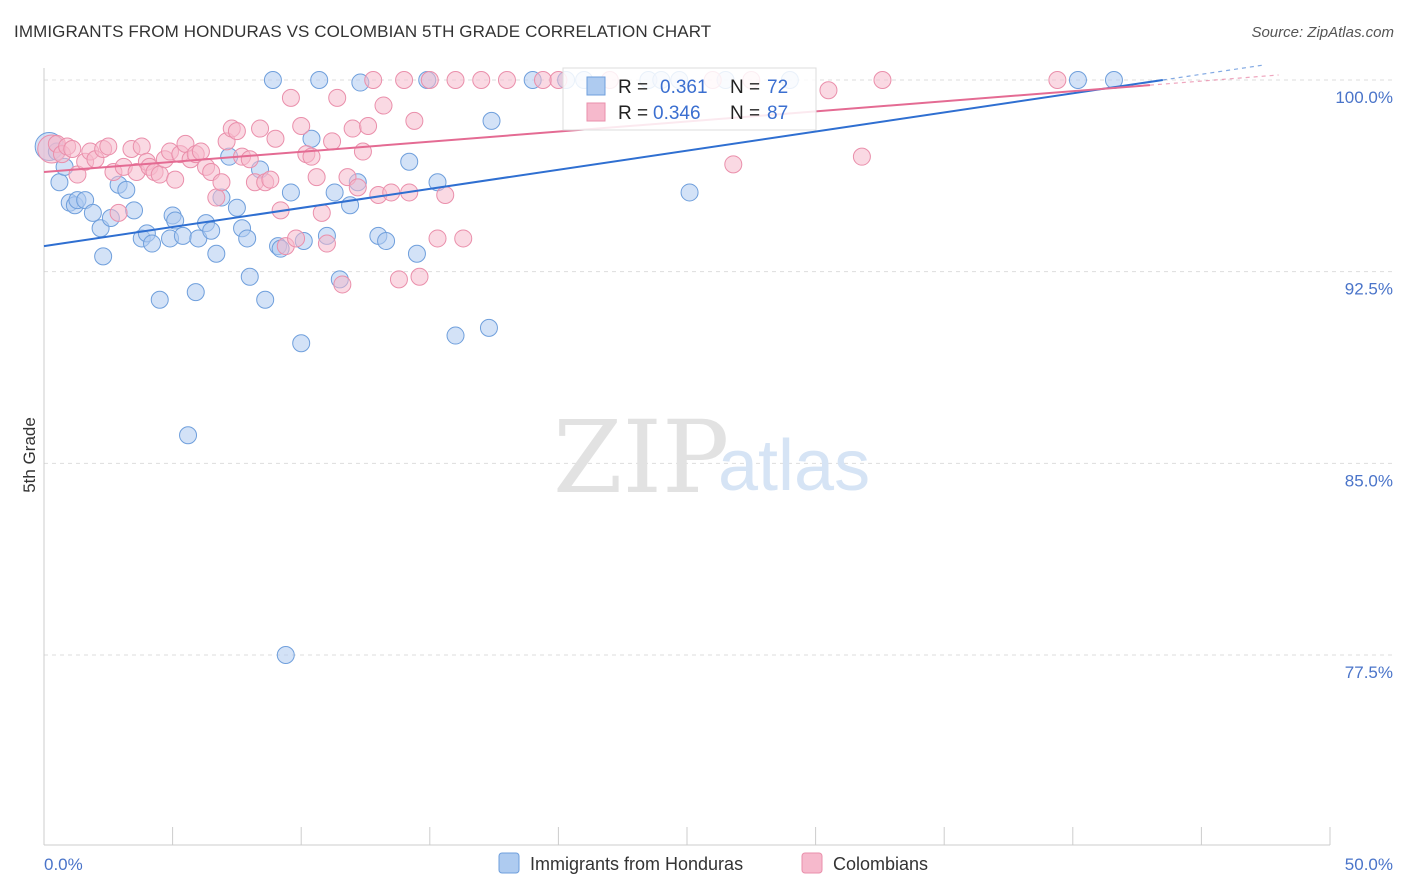 This screenshot has height=892, width=1406. What do you see at coordinates (633, 113) in the screenshot?
I see `stats-pink-r-label: R =` at bounding box center [633, 113].